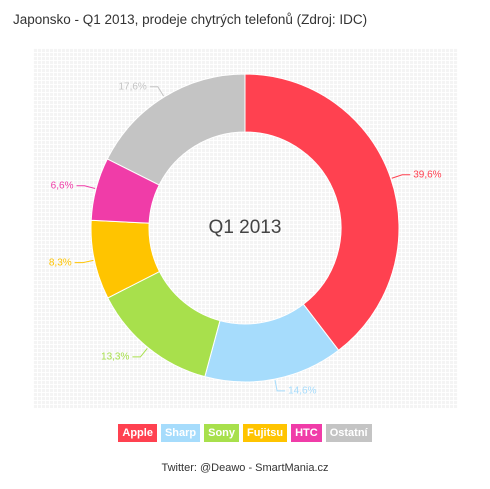 The width and height of the screenshot is (490, 489). I want to click on footer-credit: Twitter: @Deawo - SmartMania.cz, so click(245, 468).